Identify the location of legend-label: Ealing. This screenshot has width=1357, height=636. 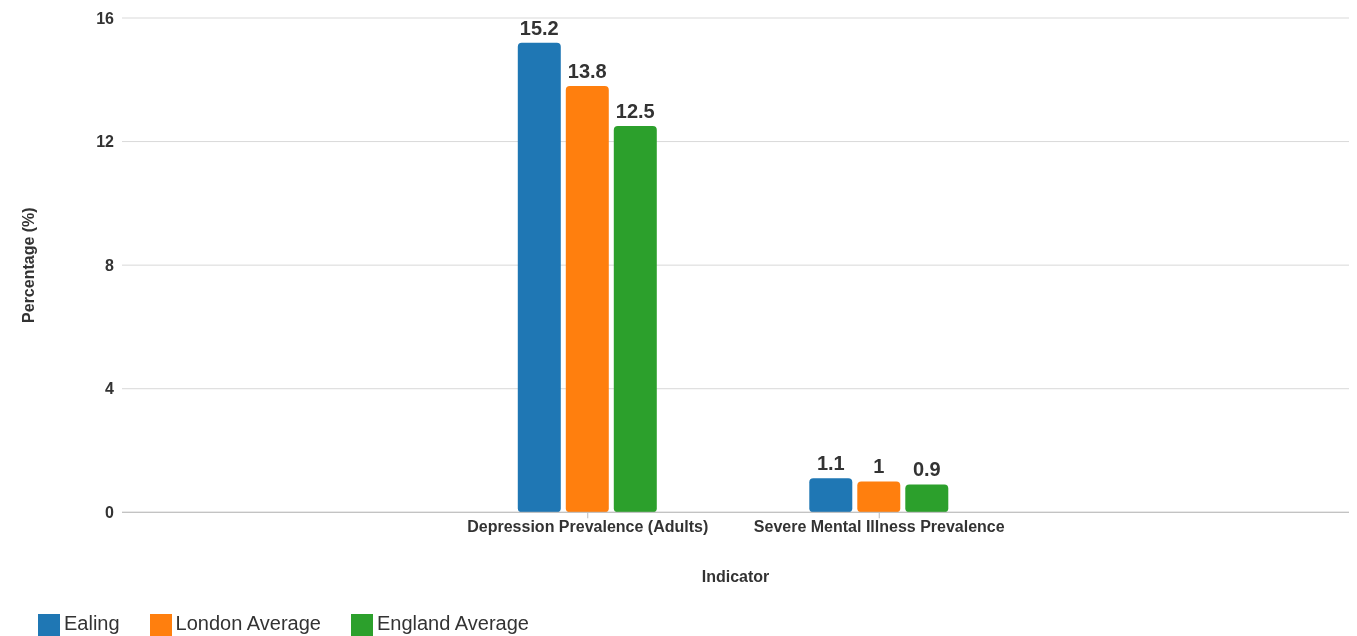
(92, 623).